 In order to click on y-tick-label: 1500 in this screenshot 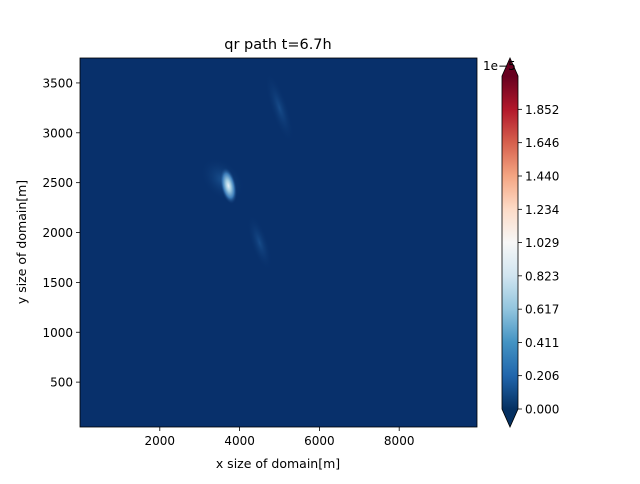, I will do `click(57, 283)`.